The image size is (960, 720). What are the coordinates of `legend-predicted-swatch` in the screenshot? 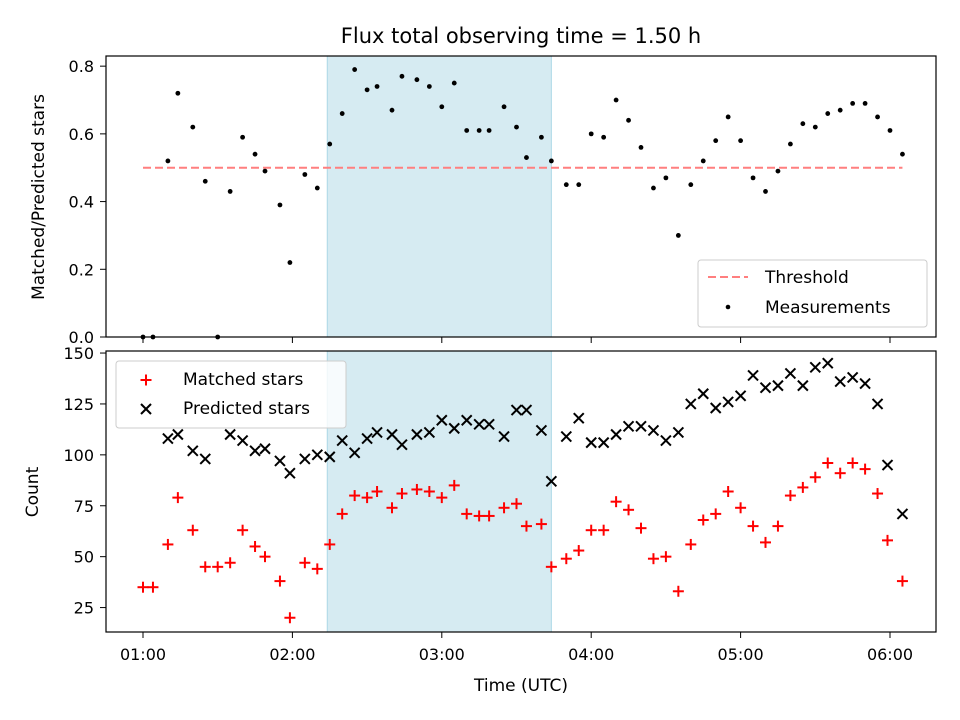 It's located at (146, 409).